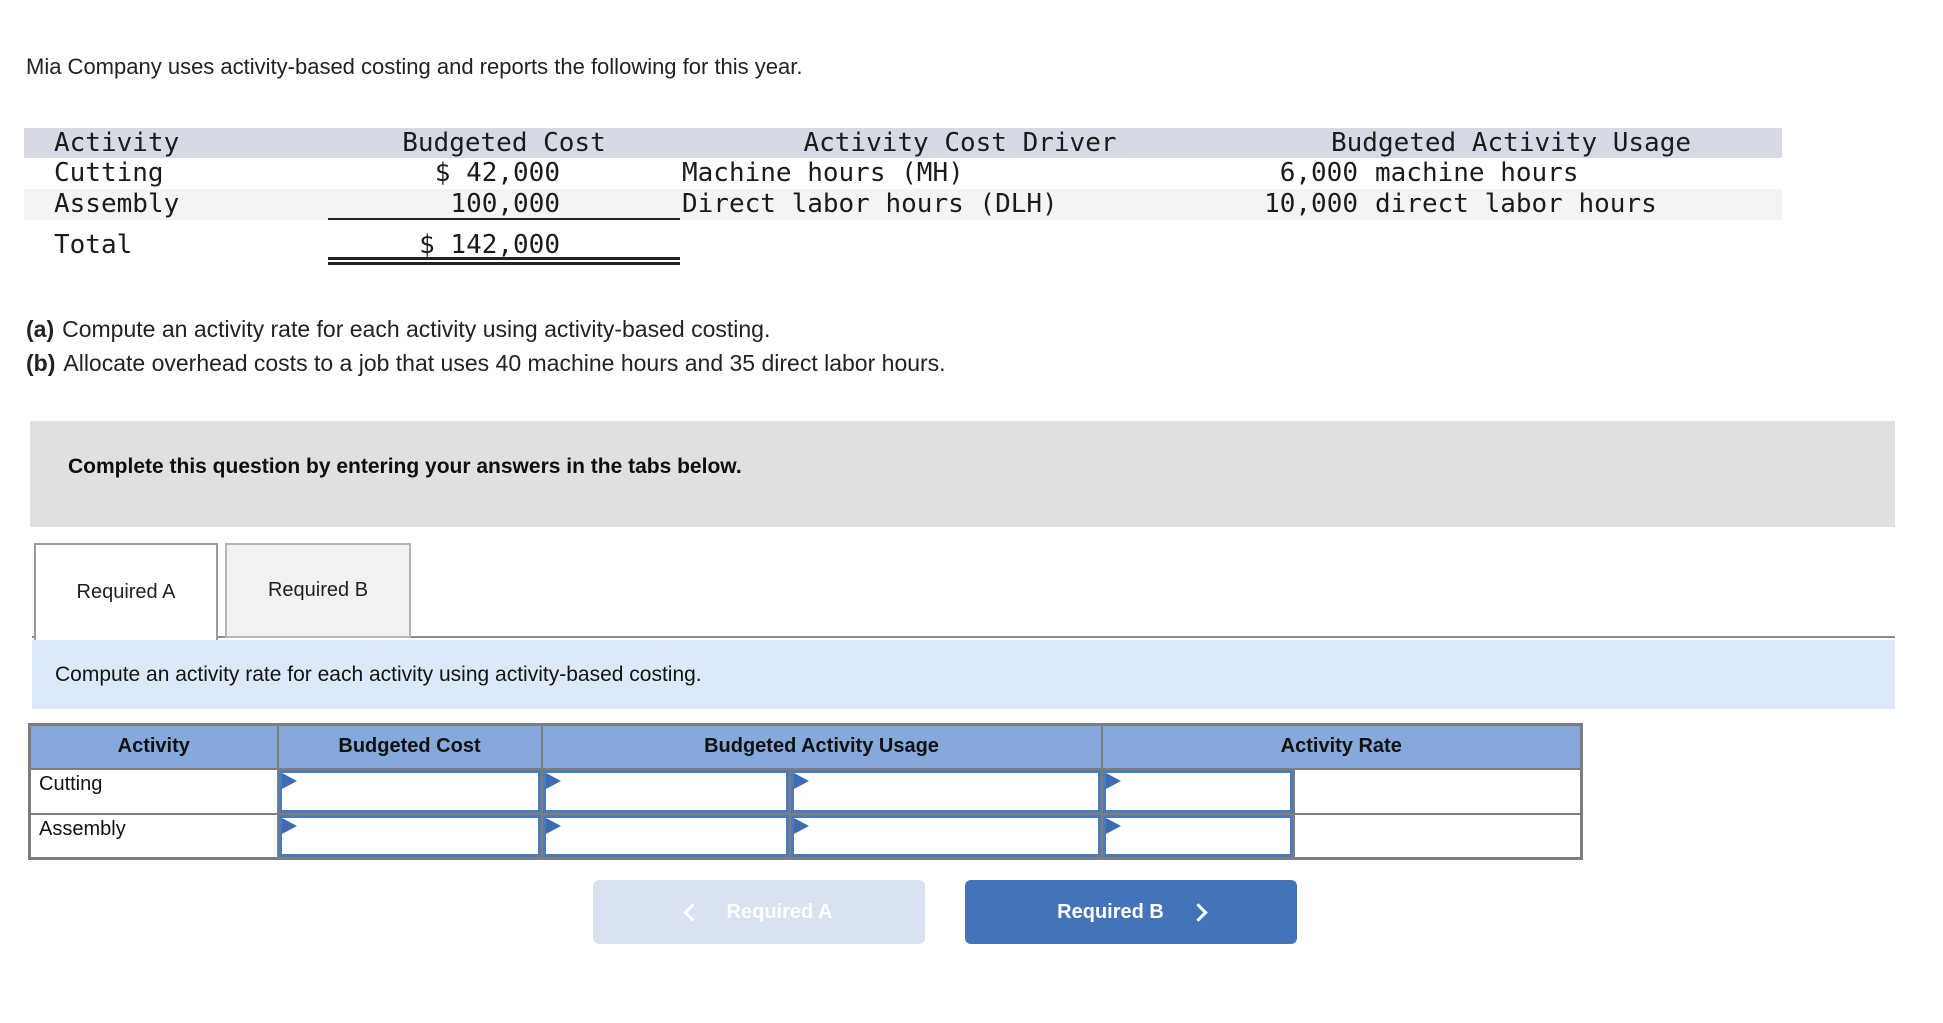 This screenshot has height=1023, width=1943. What do you see at coordinates (40, 329) in the screenshot?
I see `requirement-a-tag: (a)` at bounding box center [40, 329].